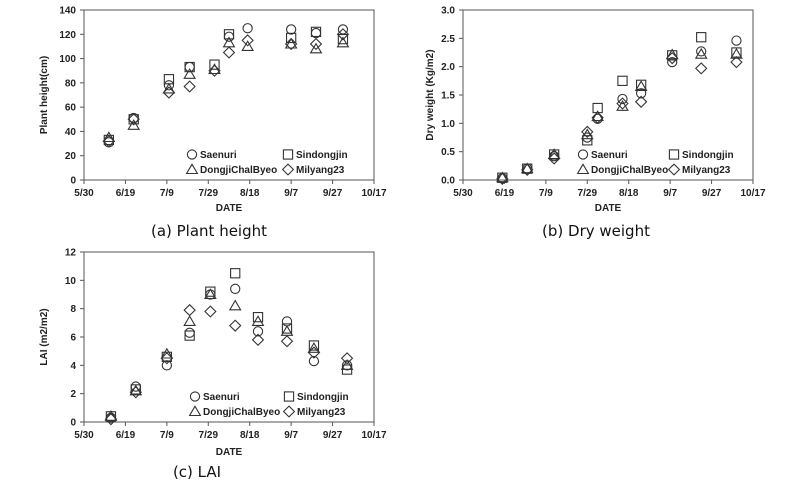  What do you see at coordinates (71, 253) in the screenshot?
I see `y-tick-label: 12` at bounding box center [71, 253].